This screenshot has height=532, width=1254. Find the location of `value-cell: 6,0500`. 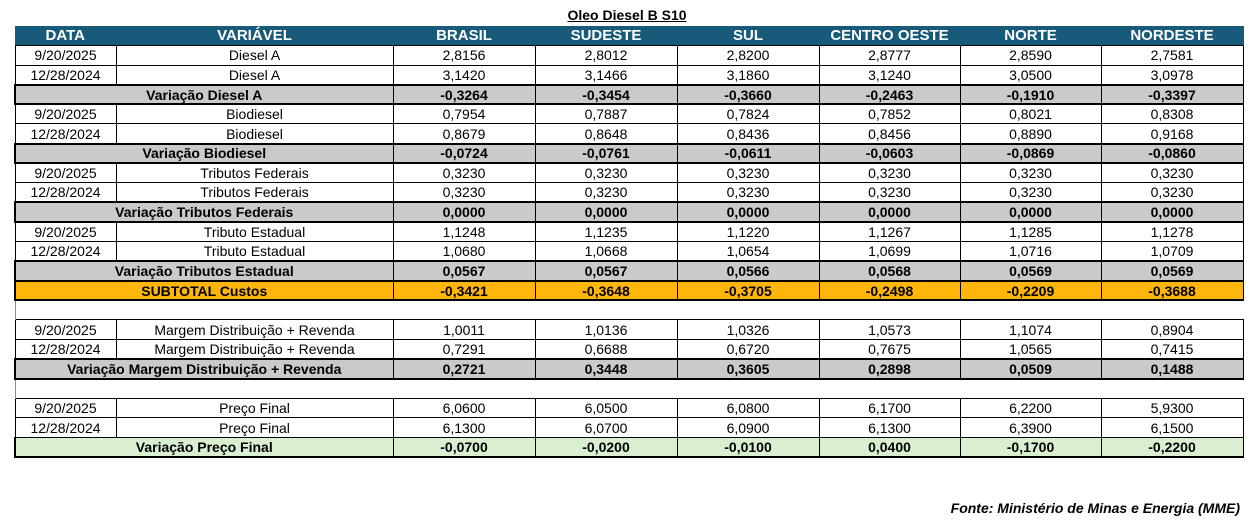

value-cell: 6,0500 is located at coordinates (606, 408).